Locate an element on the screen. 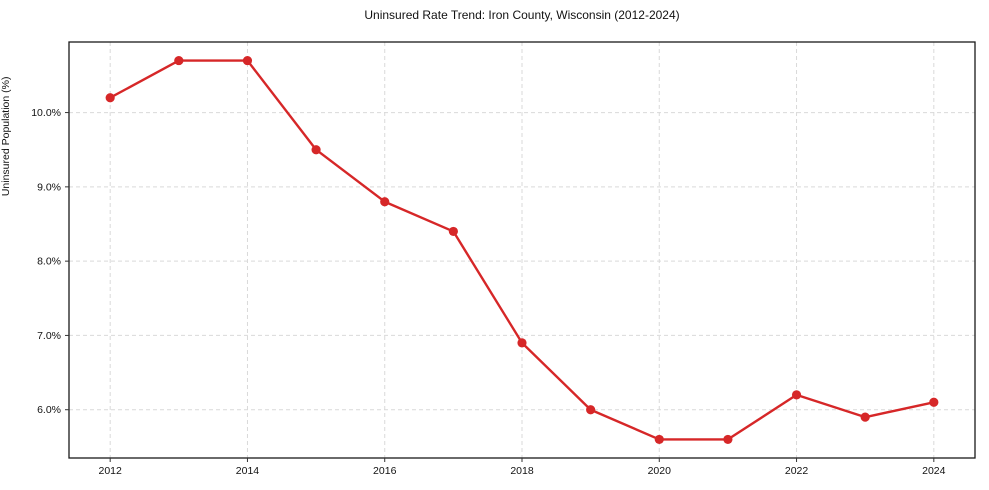 The image size is (989, 490). x-tick-label: 2020 is located at coordinates (660, 471).